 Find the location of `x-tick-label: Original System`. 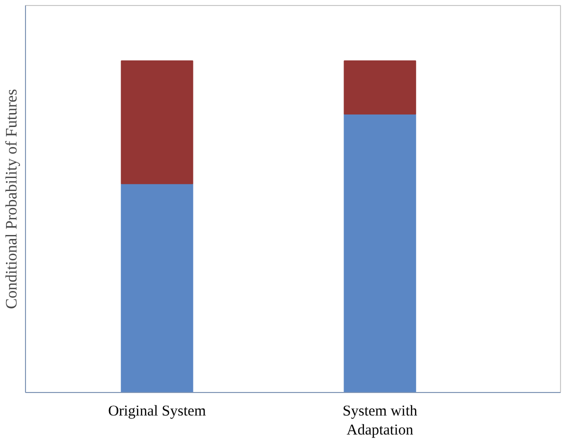

x-tick-label: Original System is located at coordinates (157, 412).